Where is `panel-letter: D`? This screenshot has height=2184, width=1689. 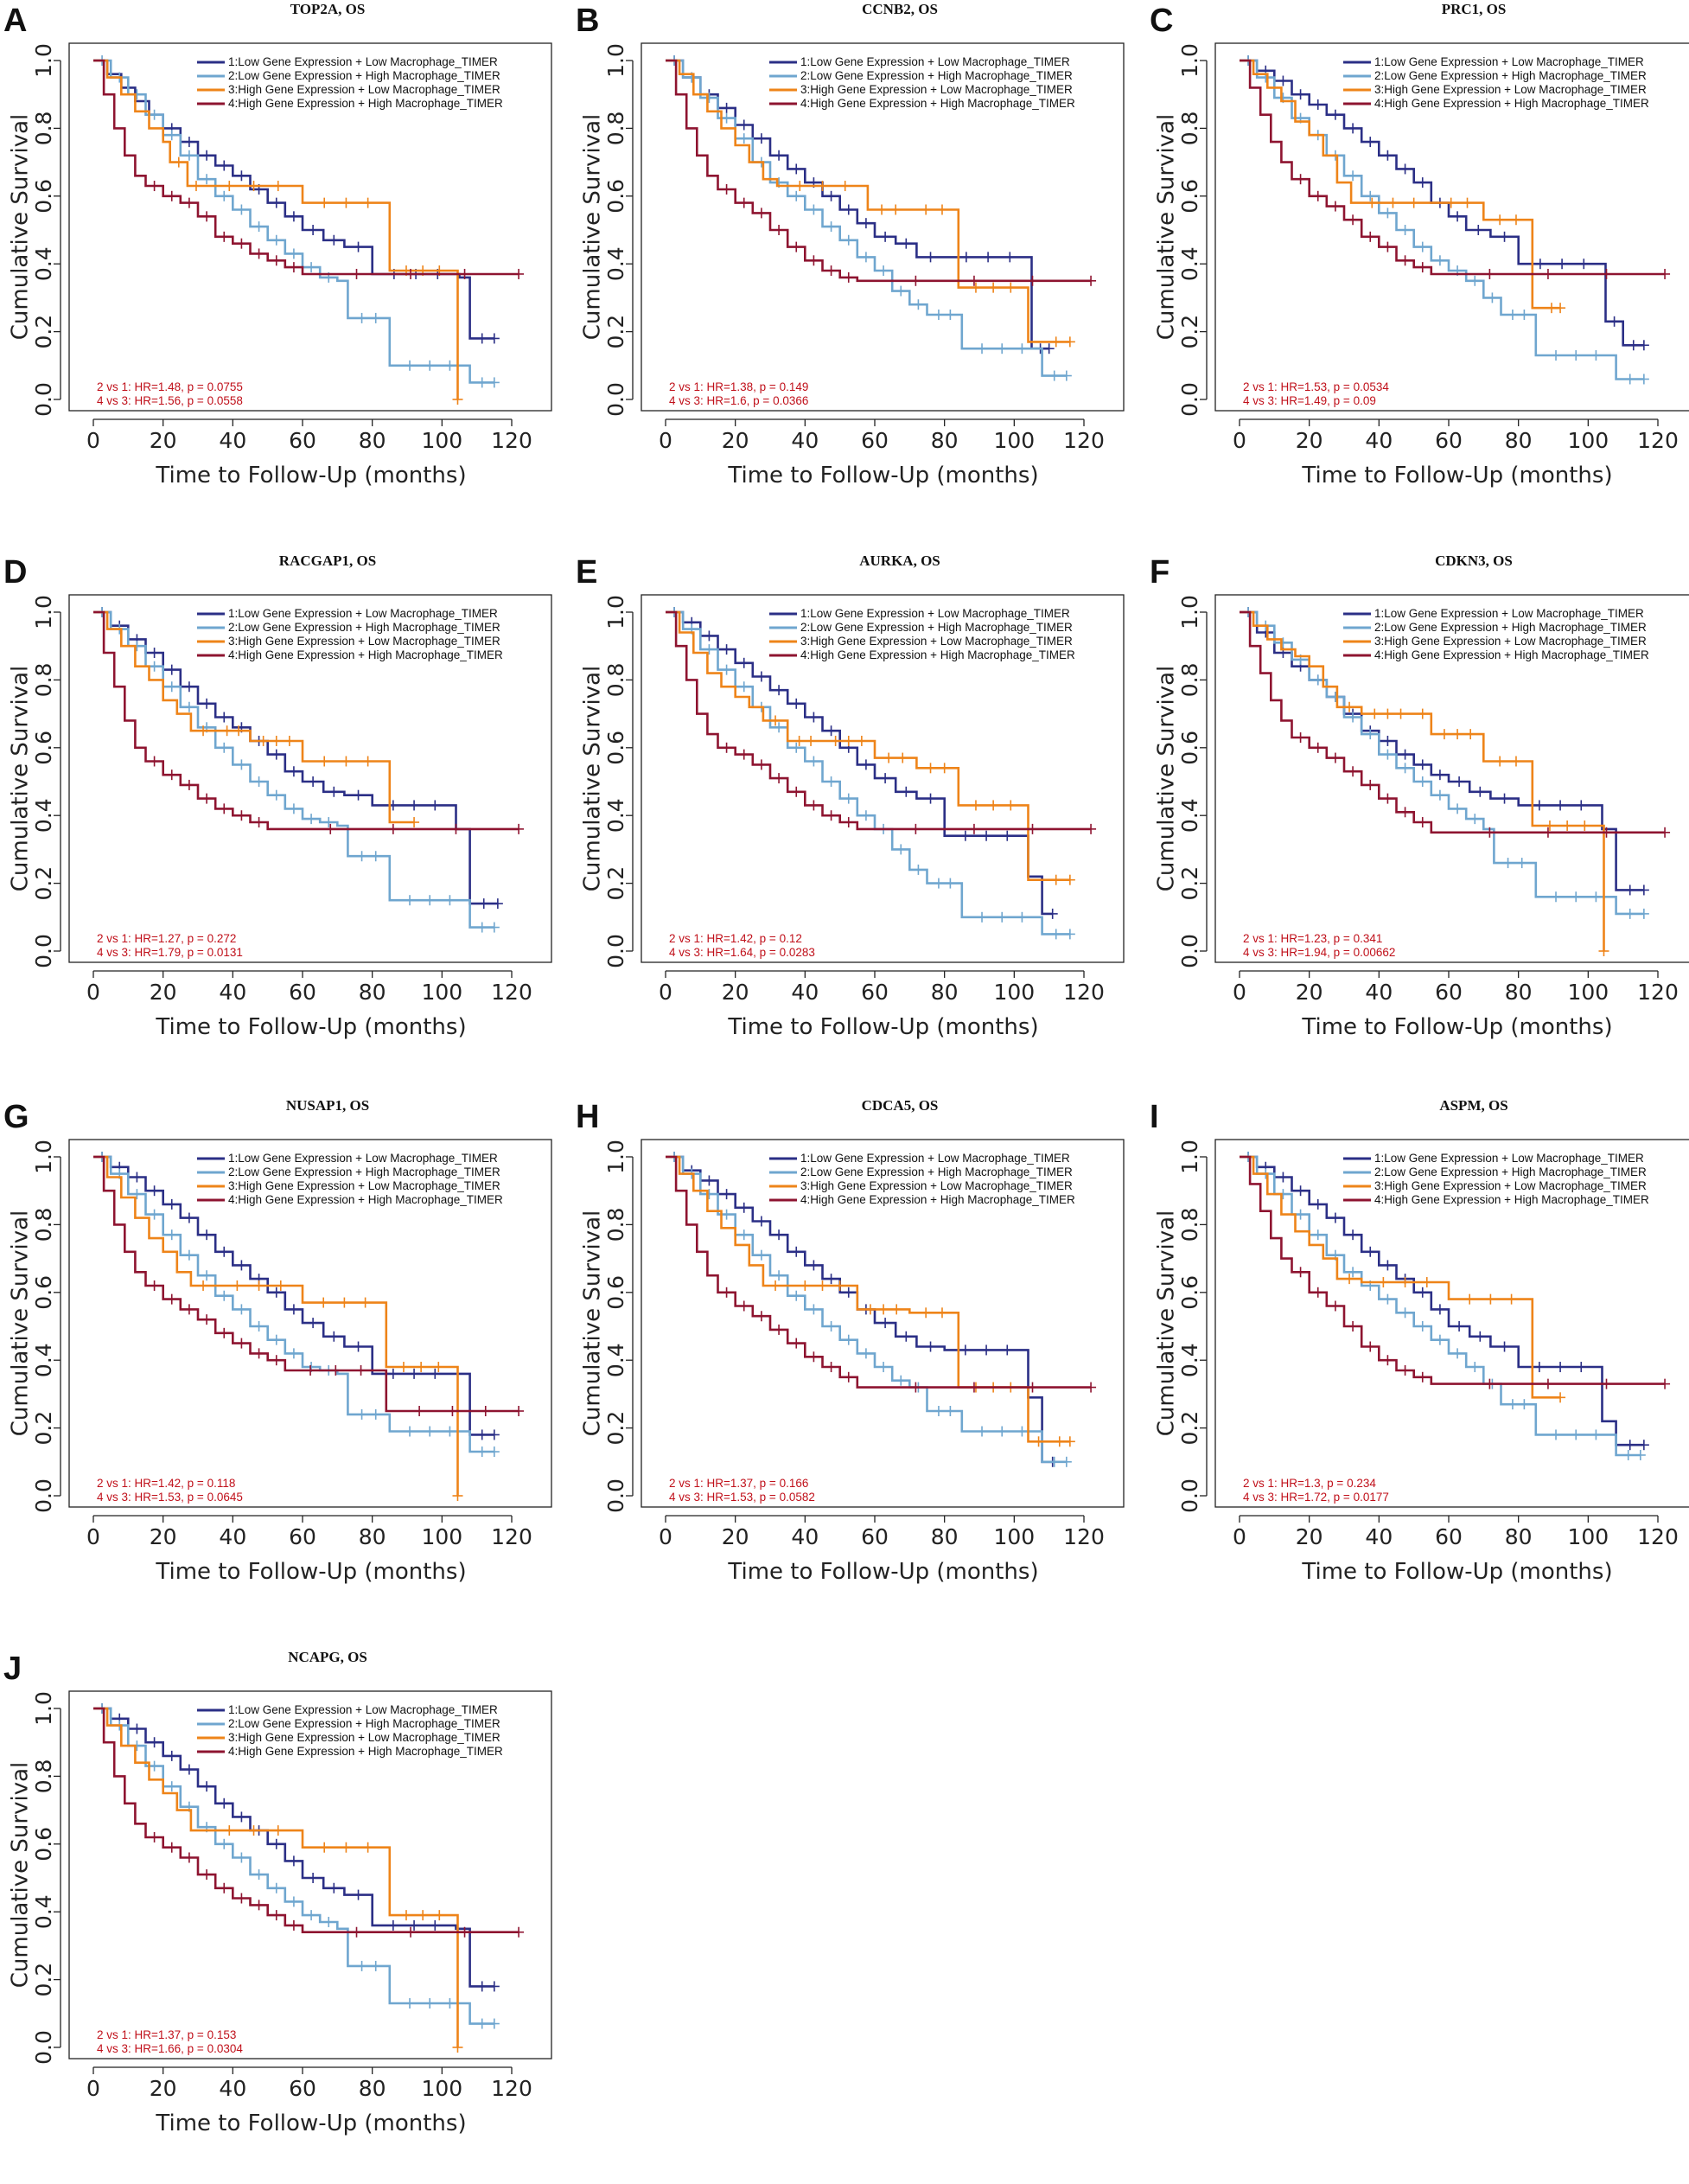
panel-letter: D is located at coordinates (15, 573).